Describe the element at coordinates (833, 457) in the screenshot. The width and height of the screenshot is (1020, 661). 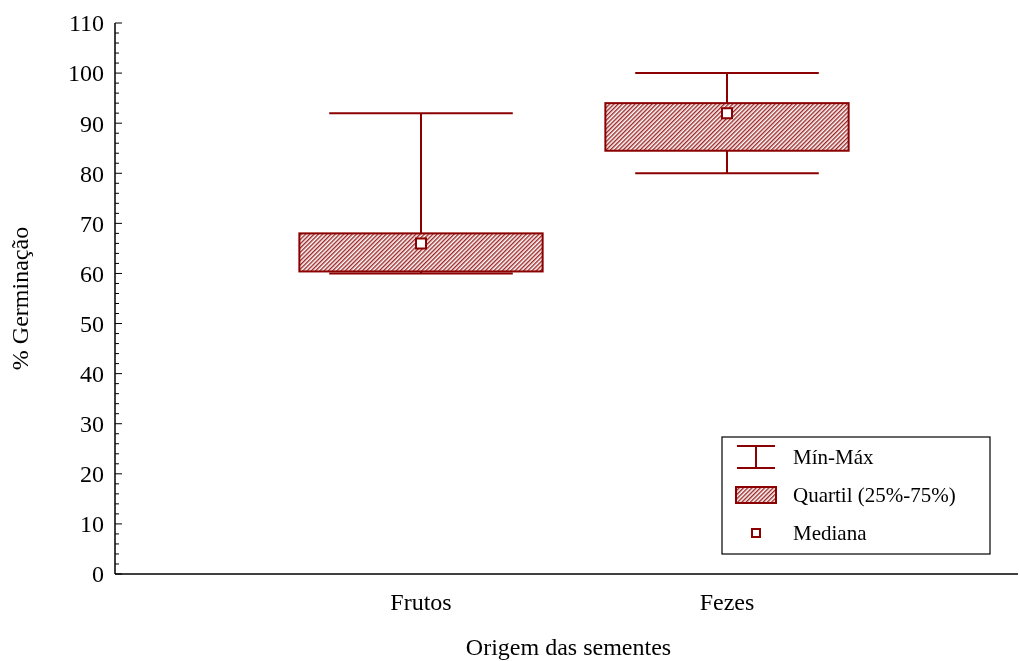
I see `annotation: Mín-Máx` at that location.